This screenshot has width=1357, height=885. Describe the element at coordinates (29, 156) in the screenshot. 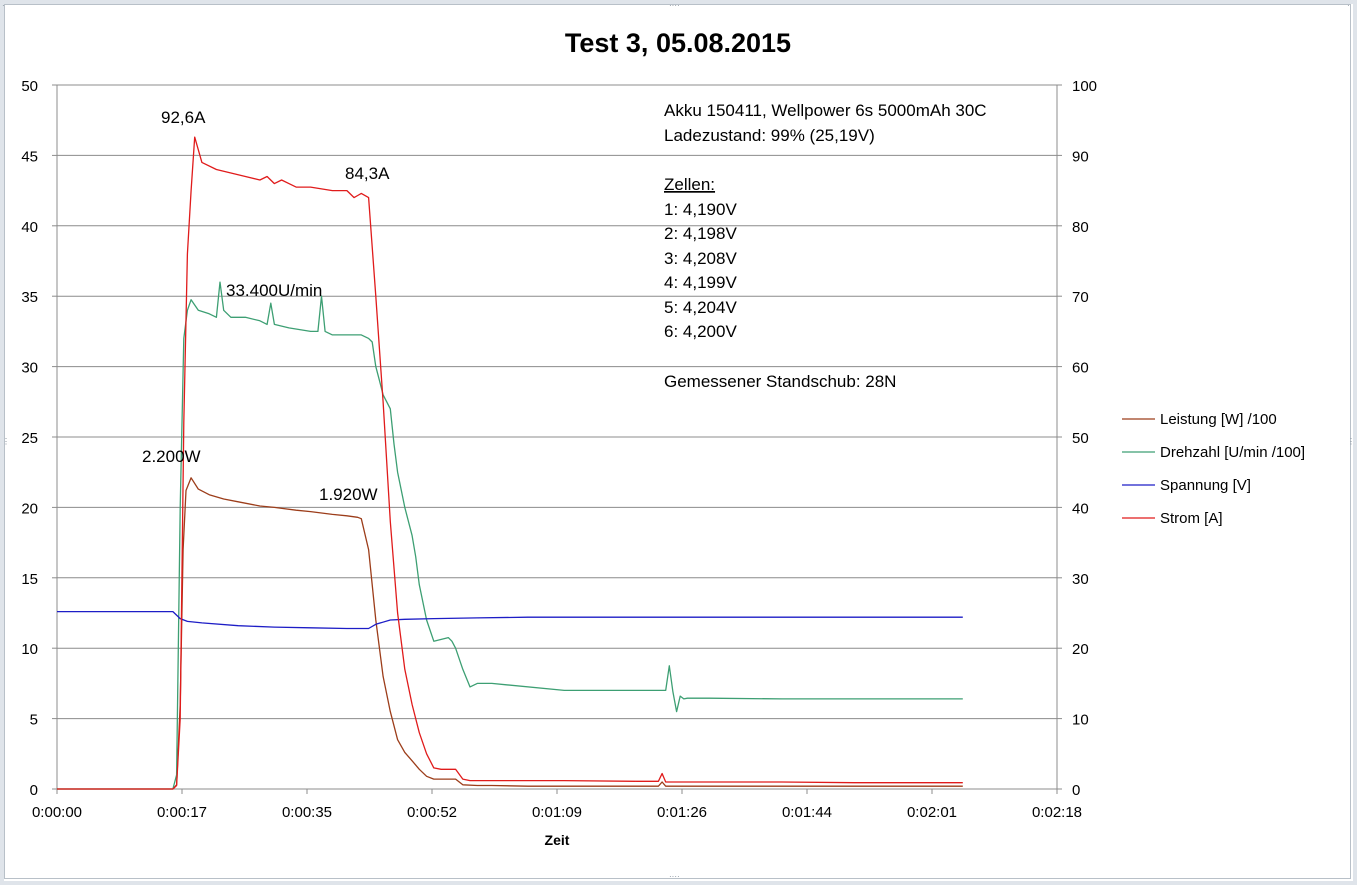

I see `y-tick-label: 45` at that location.